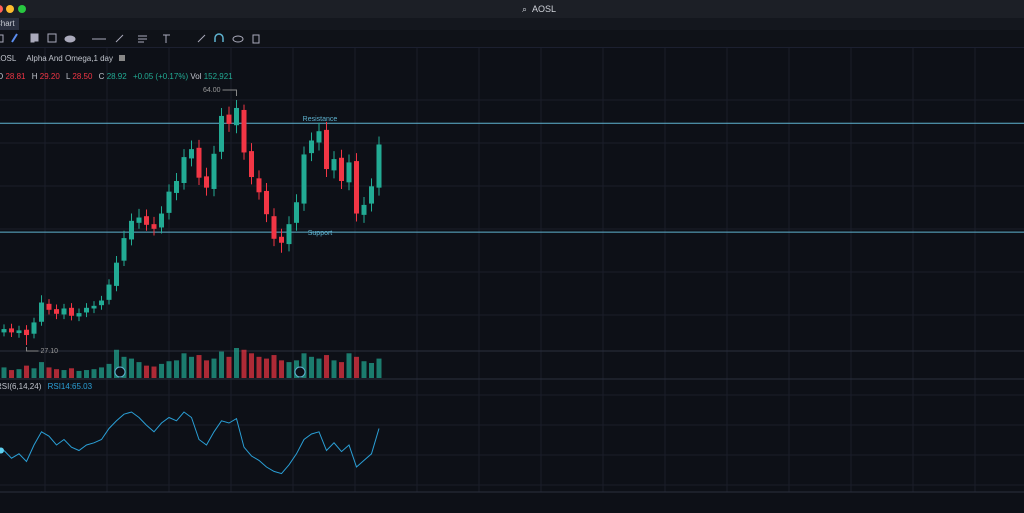 The width and height of the screenshot is (1024, 513). What do you see at coordinates (201, 38) in the screenshot?
I see `draw-tool` at bounding box center [201, 38].